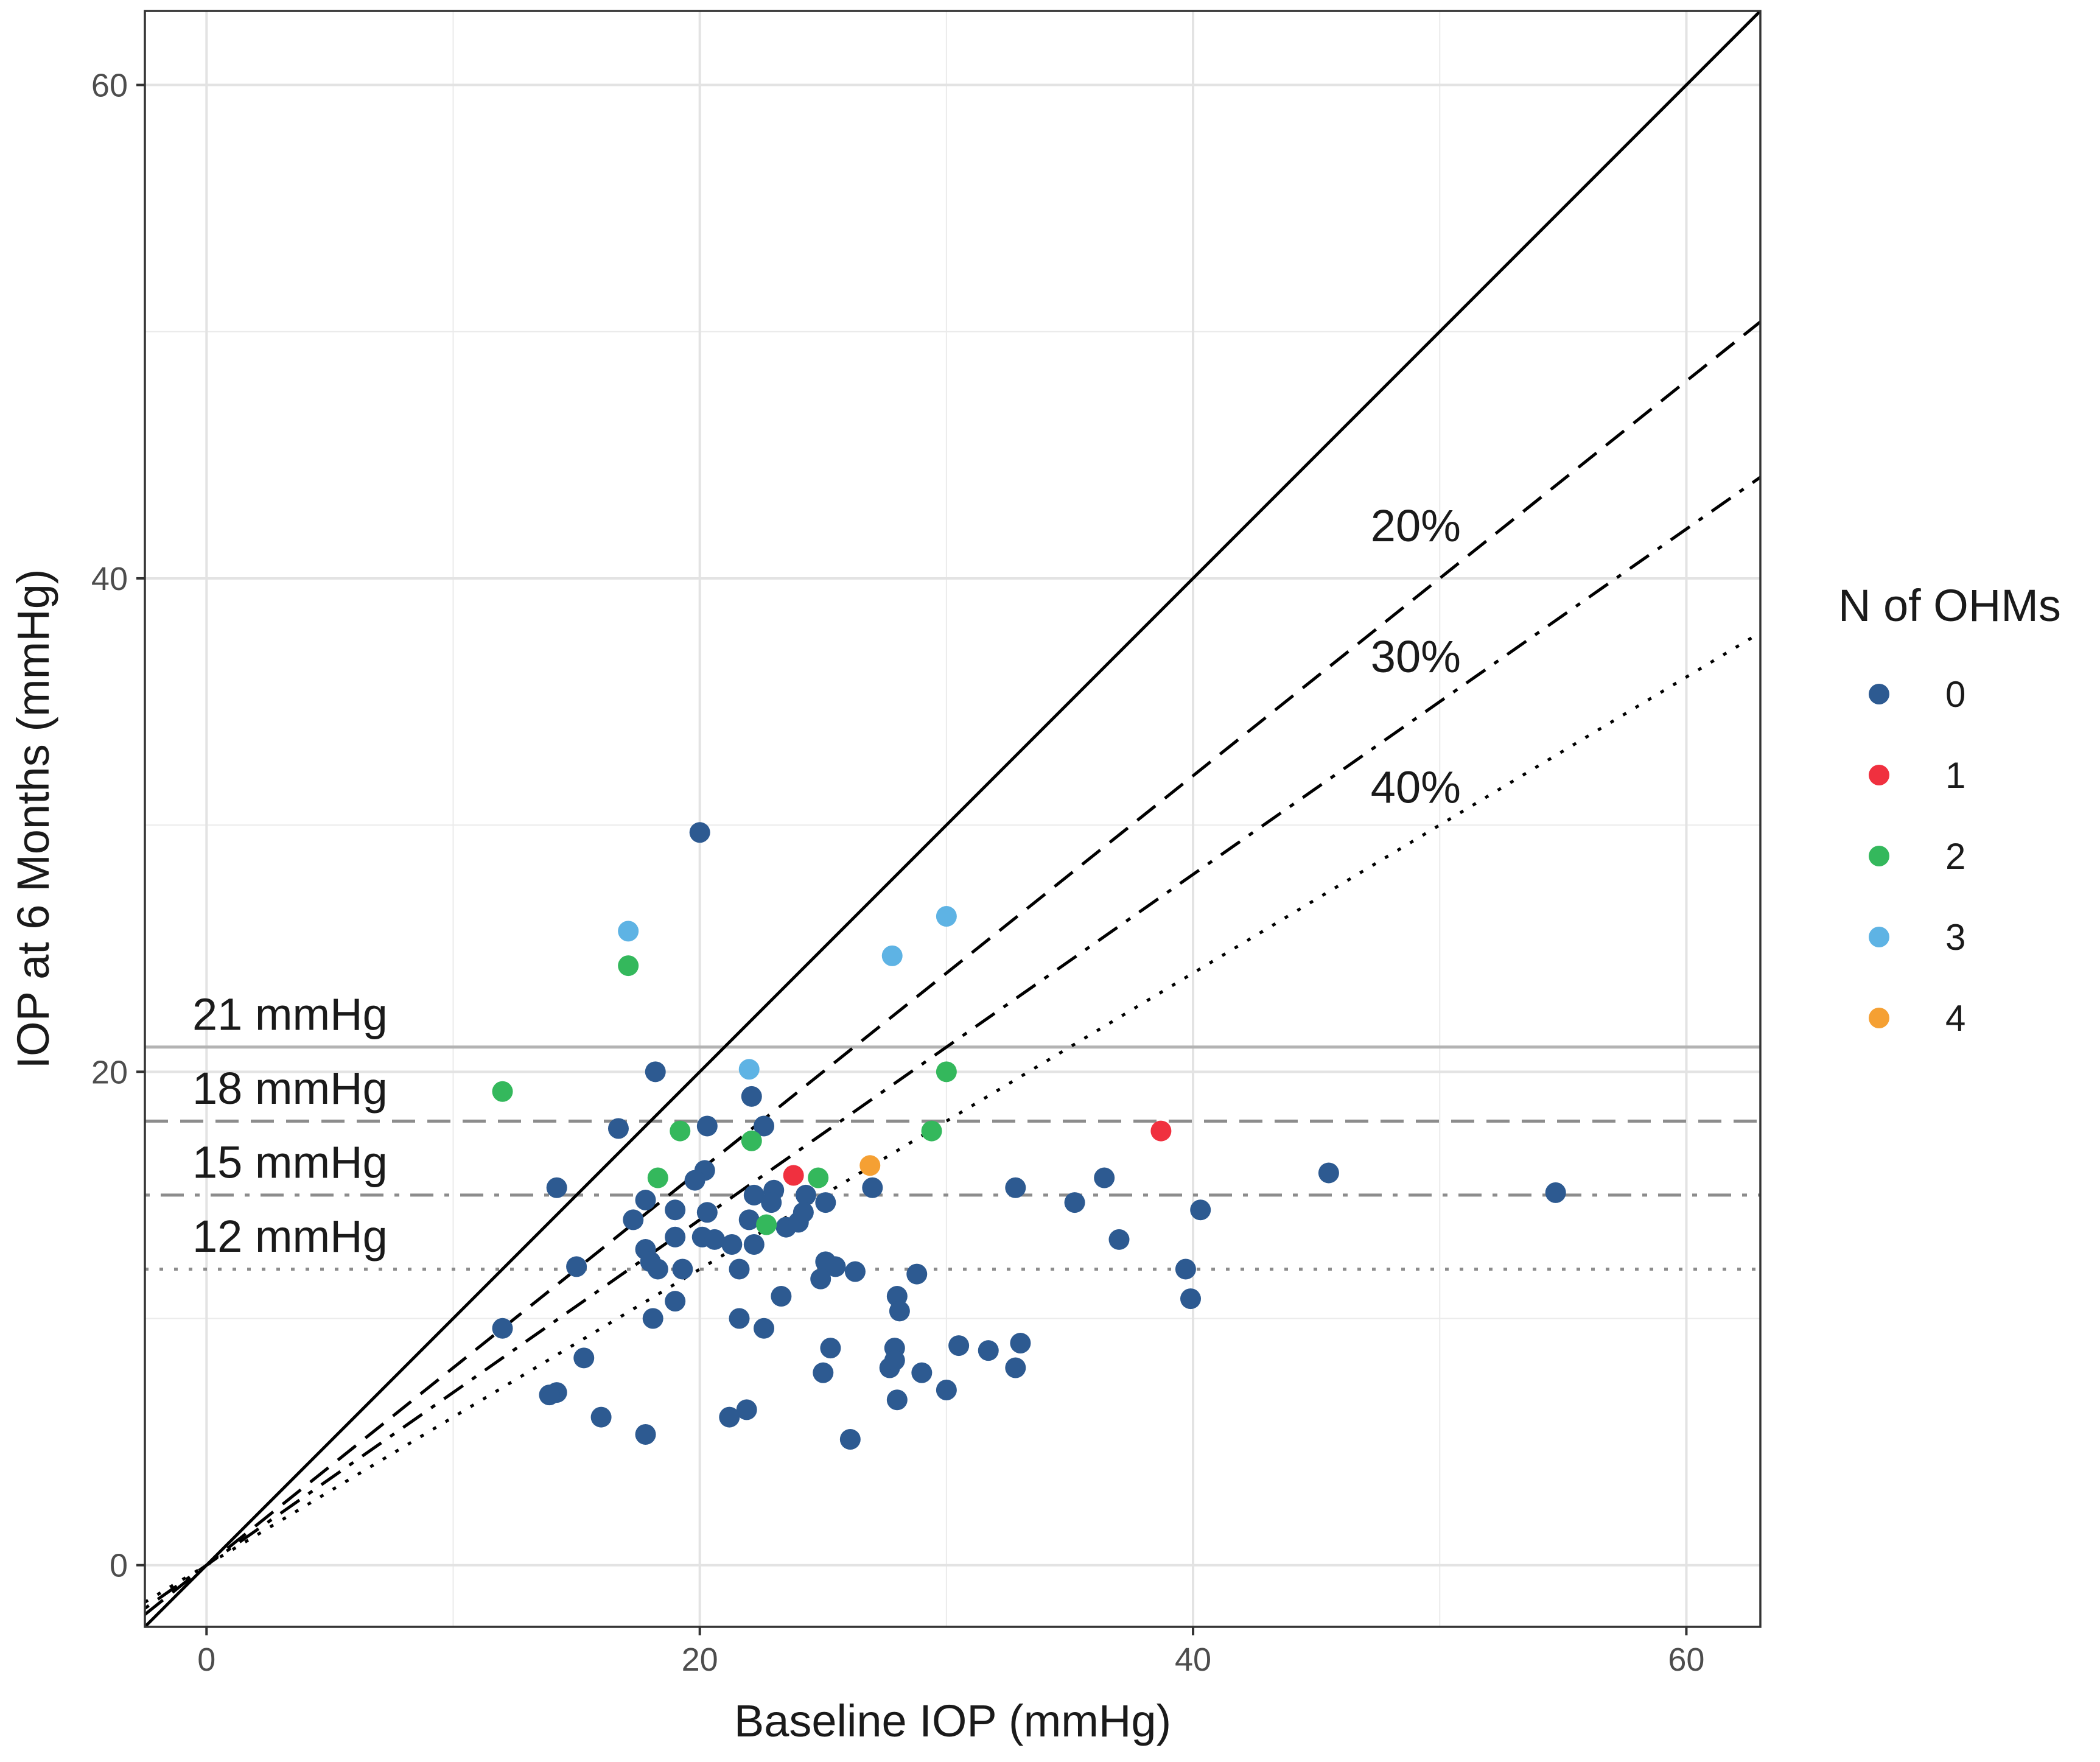 This screenshot has height=1762, width=2100. I want to click on reduction-label: 40%, so click(1416, 787).